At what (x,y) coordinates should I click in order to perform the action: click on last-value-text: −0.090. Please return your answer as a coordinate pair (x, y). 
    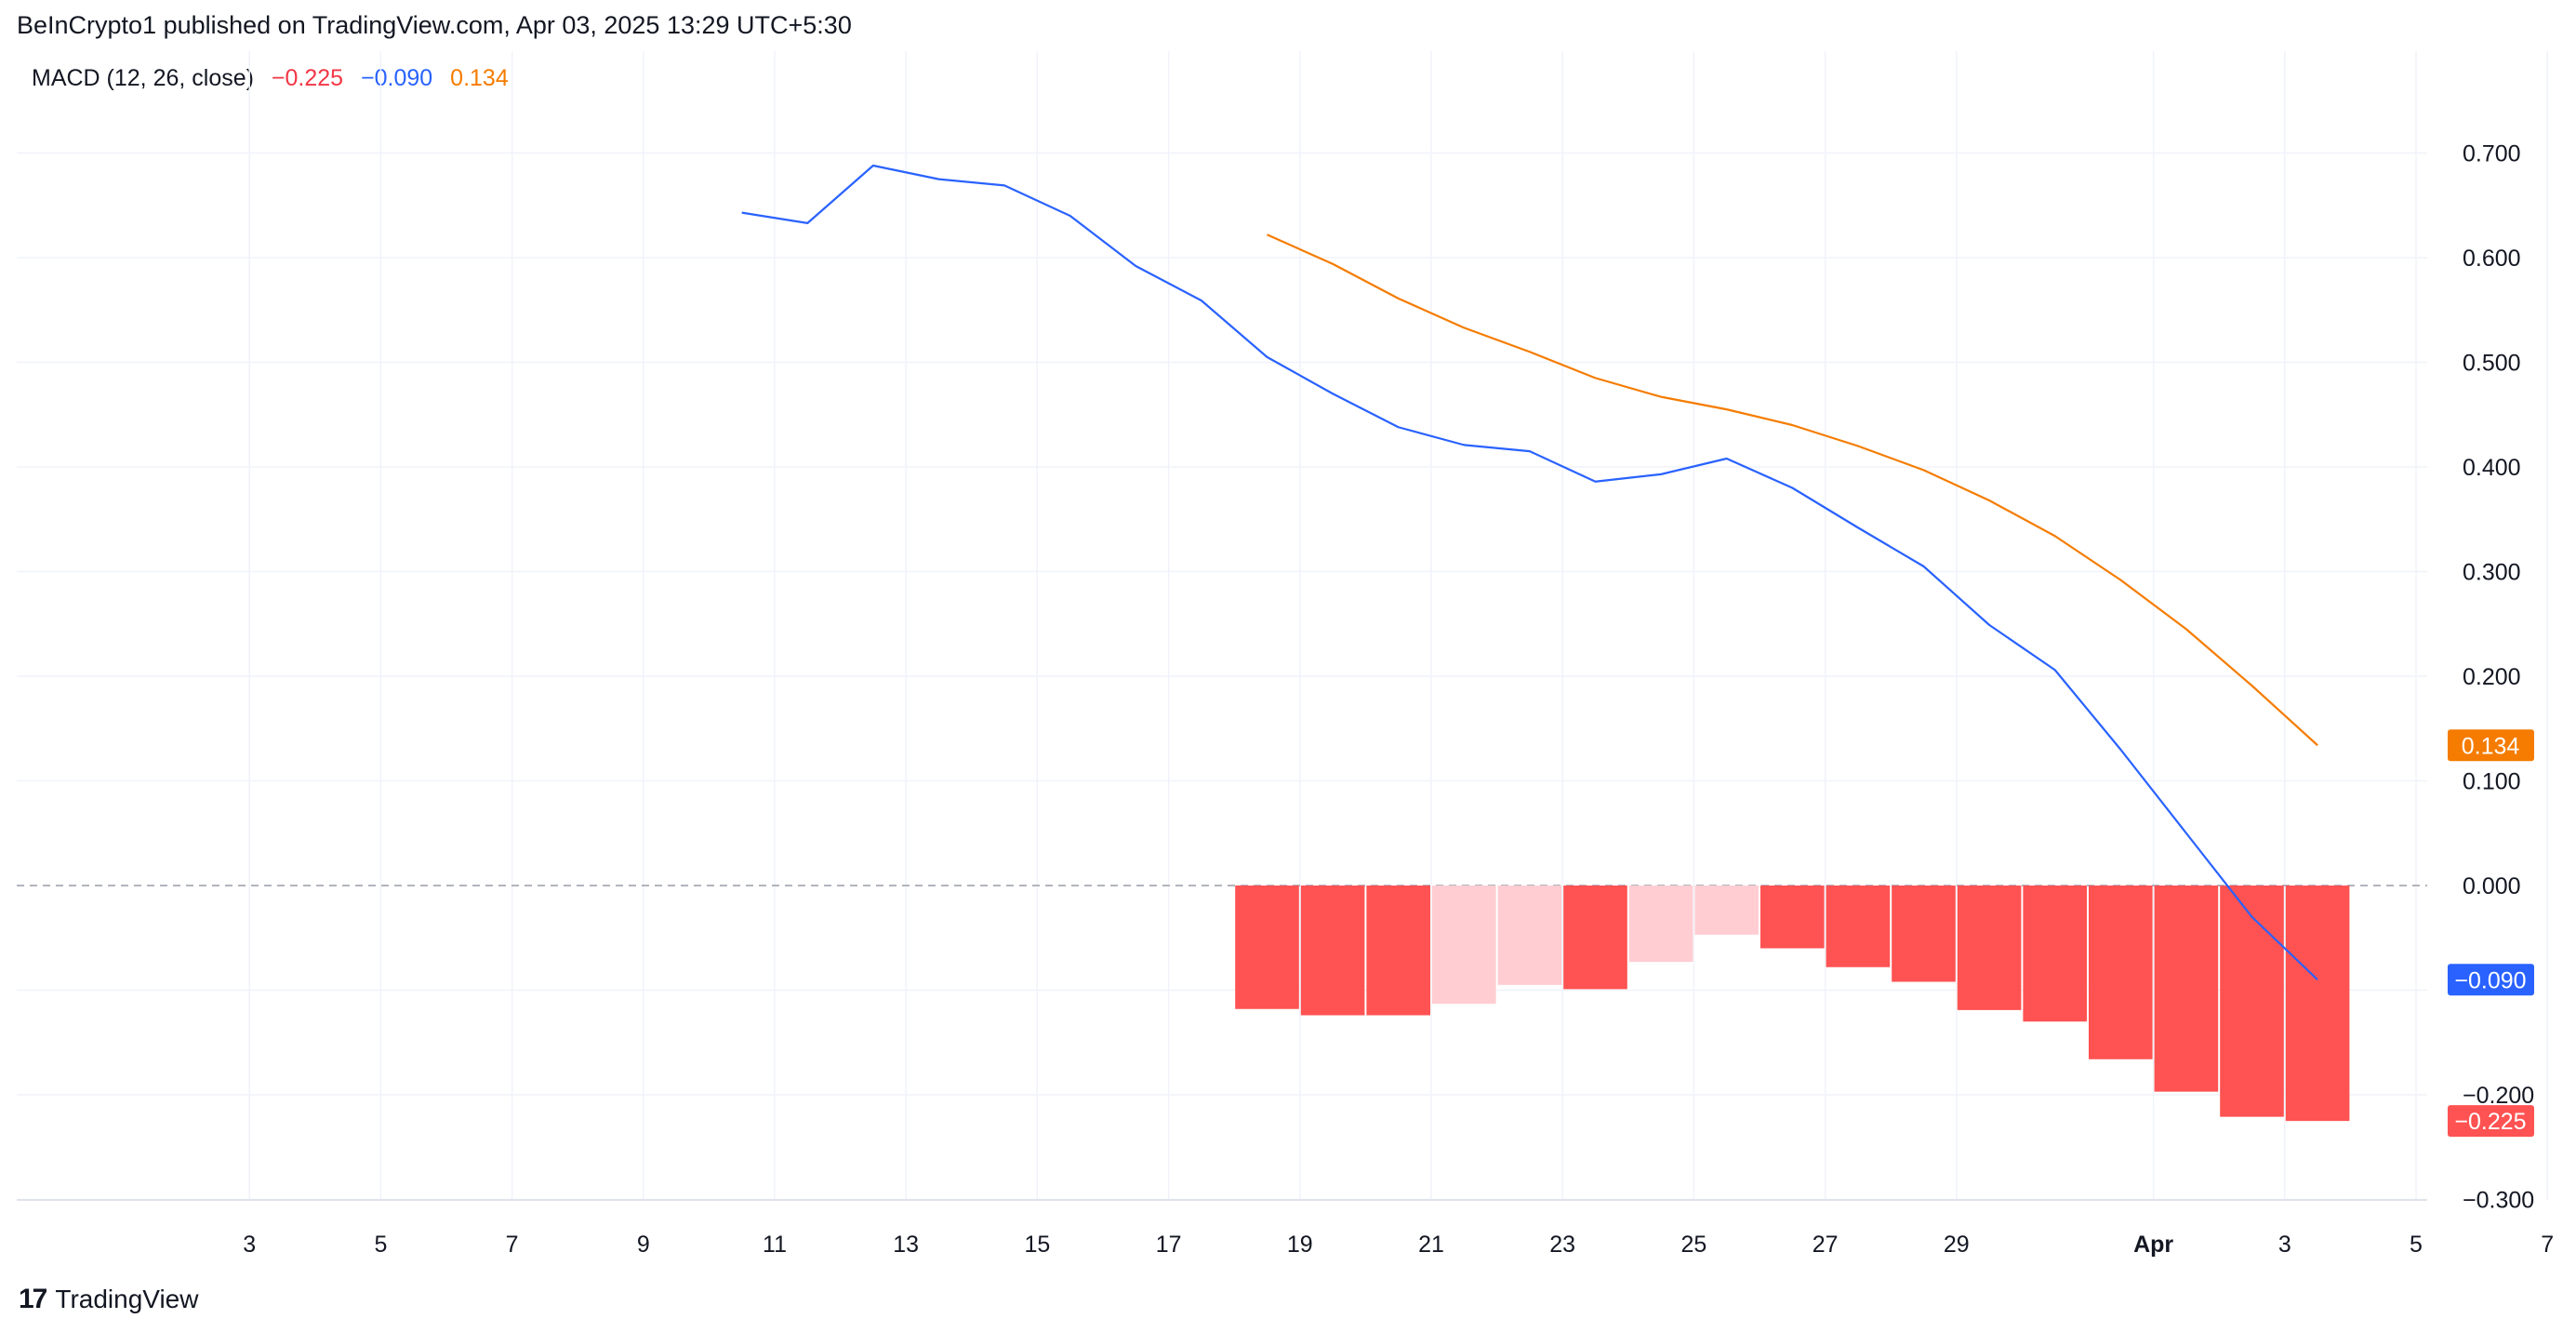
    Looking at the image, I should click on (2490, 980).